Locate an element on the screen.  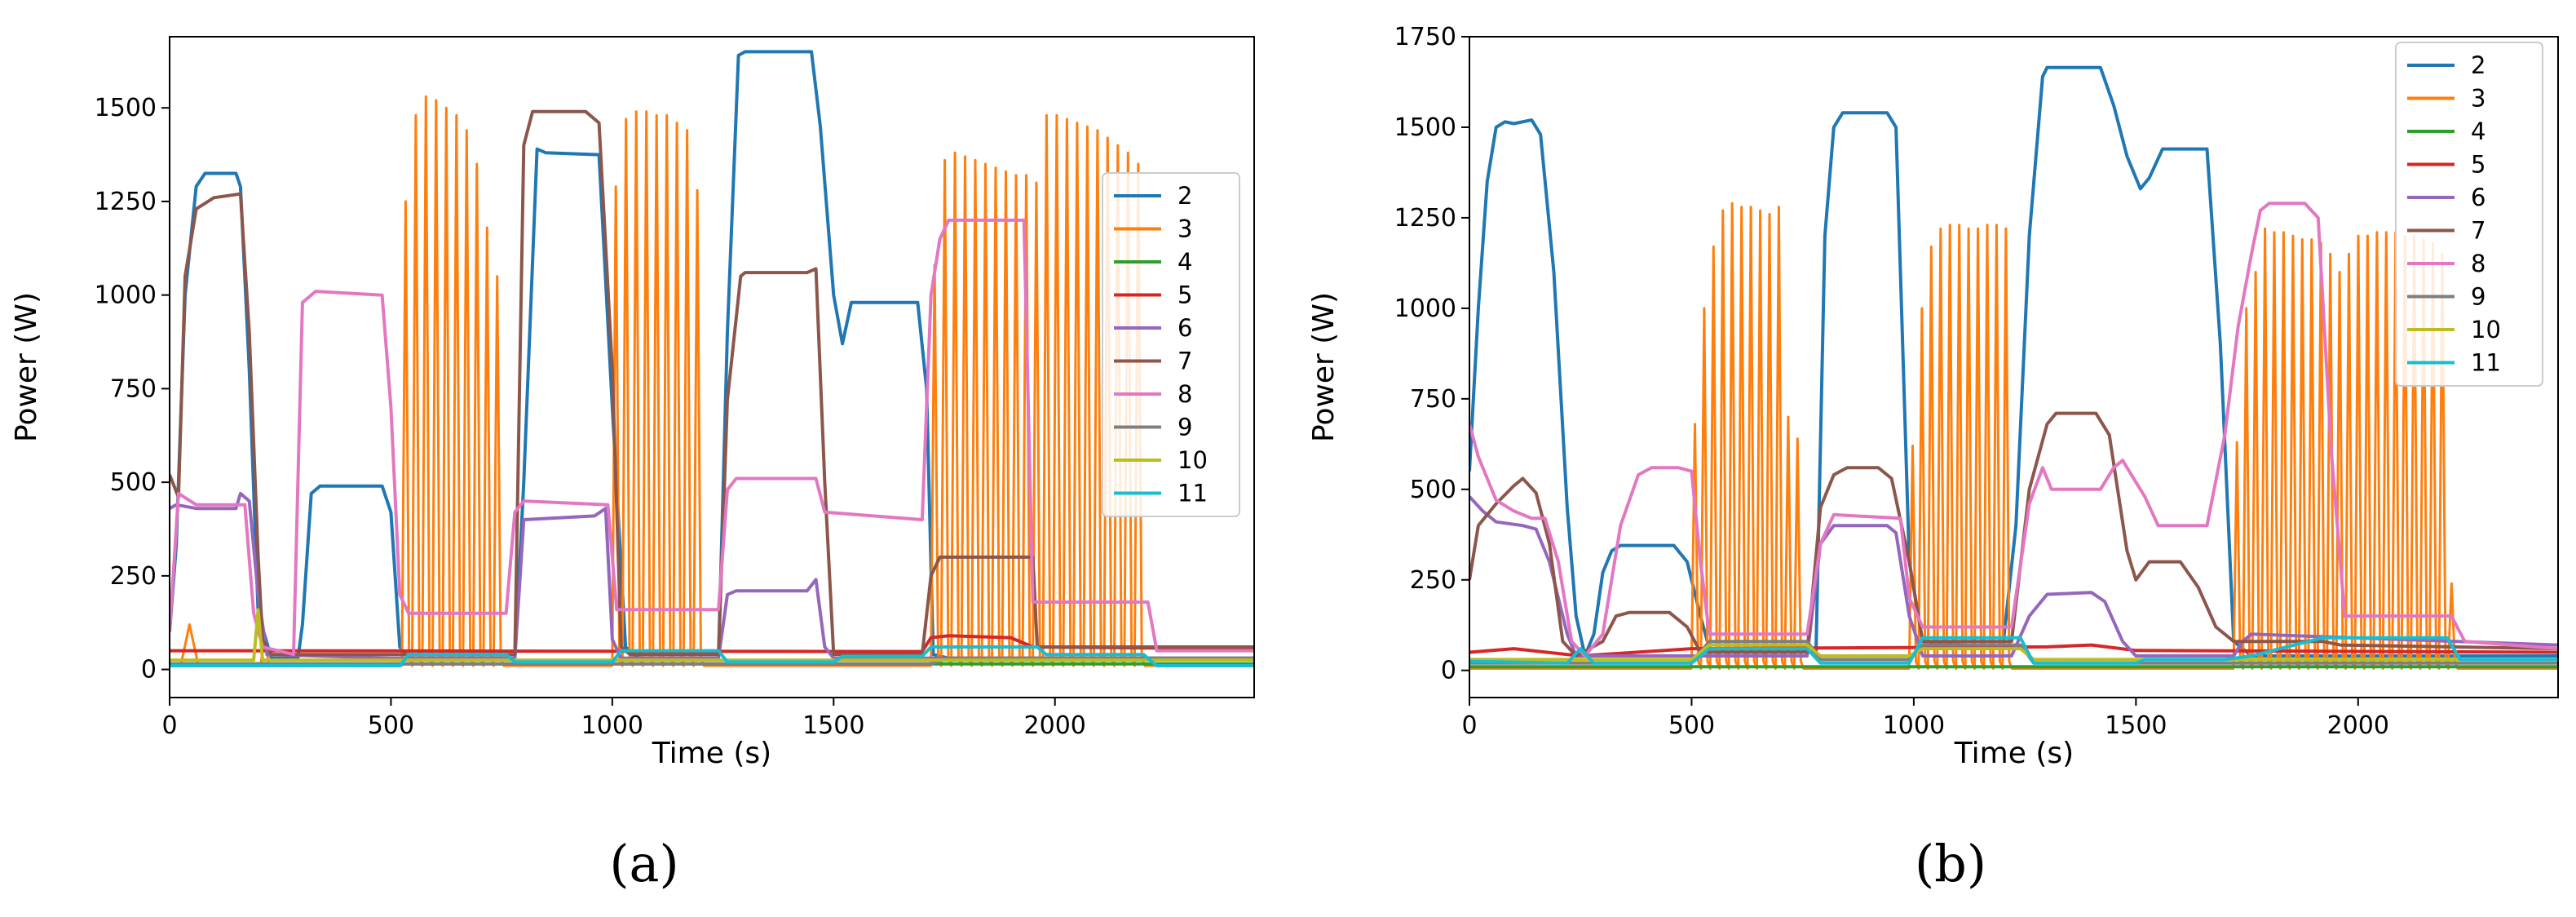
panel-caption: (b) is located at coordinates (1950, 863).